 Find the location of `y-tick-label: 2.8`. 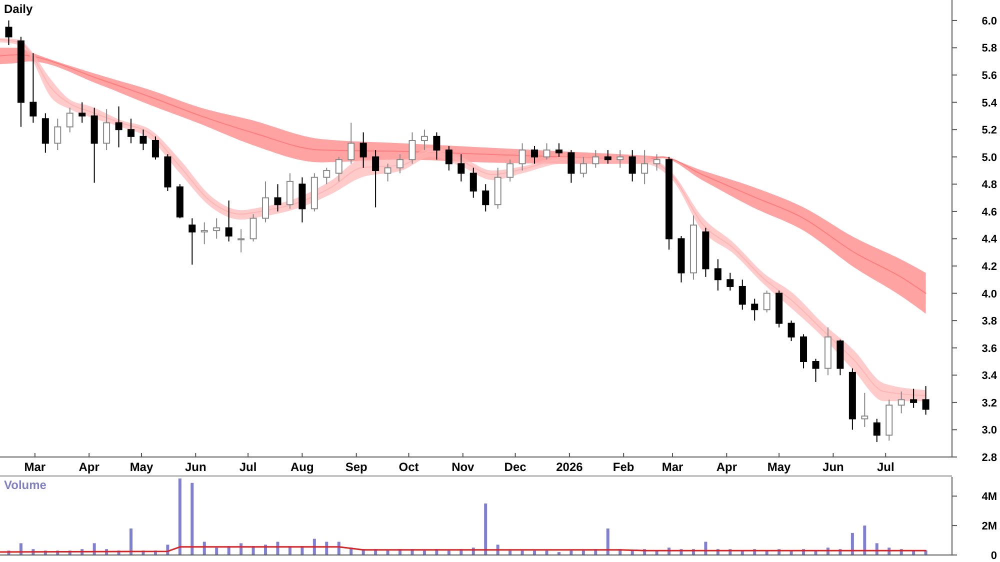

y-tick-label: 2.8 is located at coordinates (989, 458).